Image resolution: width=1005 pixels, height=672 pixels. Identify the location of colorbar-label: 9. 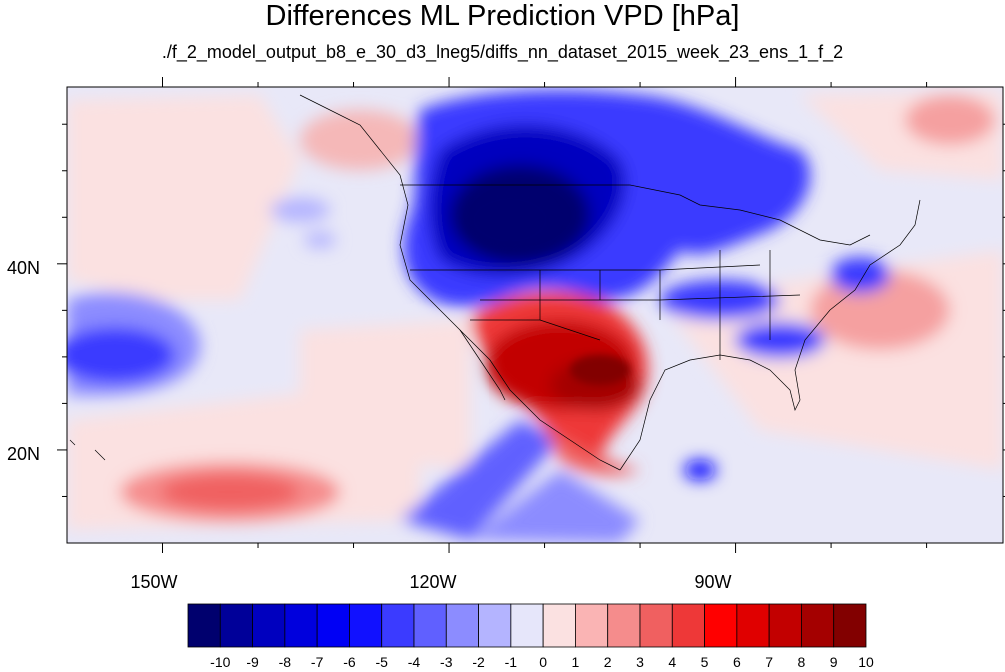
(833, 662).